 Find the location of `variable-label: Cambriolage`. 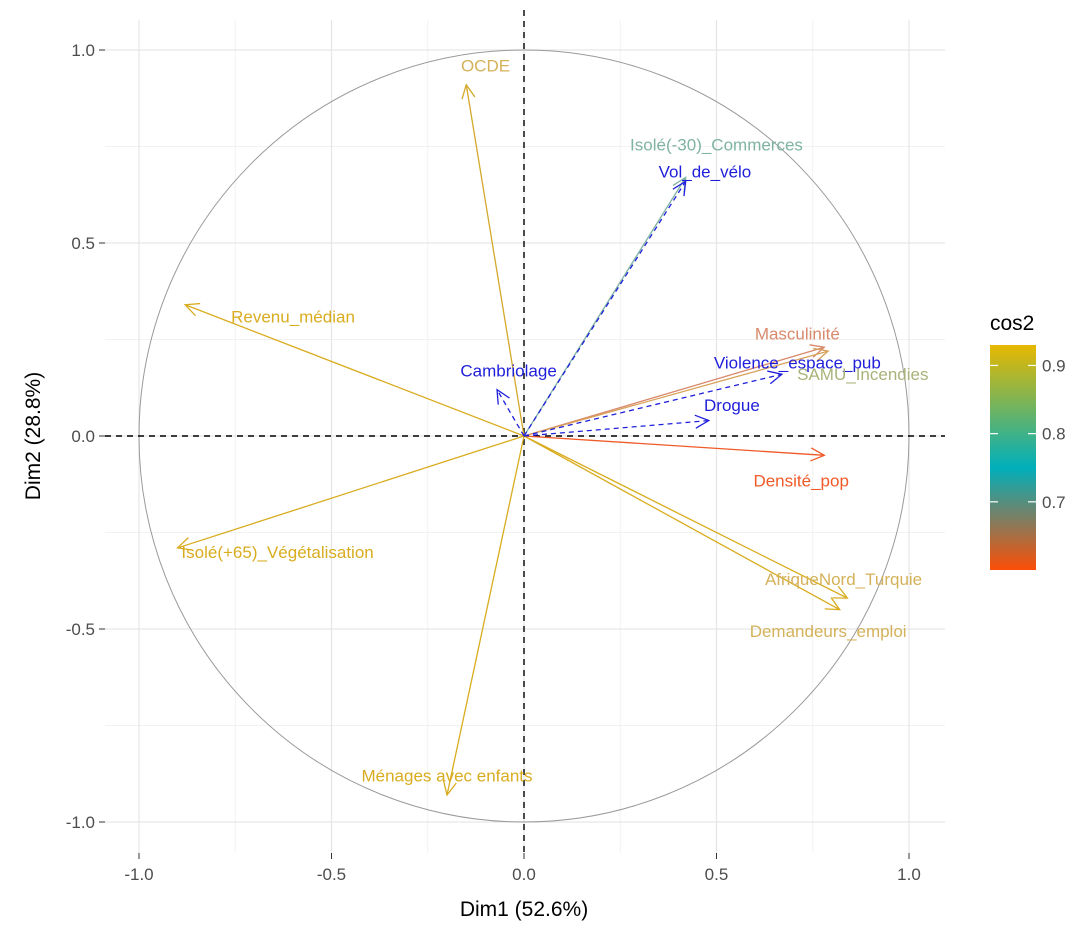

variable-label: Cambriolage is located at coordinates (508, 370).